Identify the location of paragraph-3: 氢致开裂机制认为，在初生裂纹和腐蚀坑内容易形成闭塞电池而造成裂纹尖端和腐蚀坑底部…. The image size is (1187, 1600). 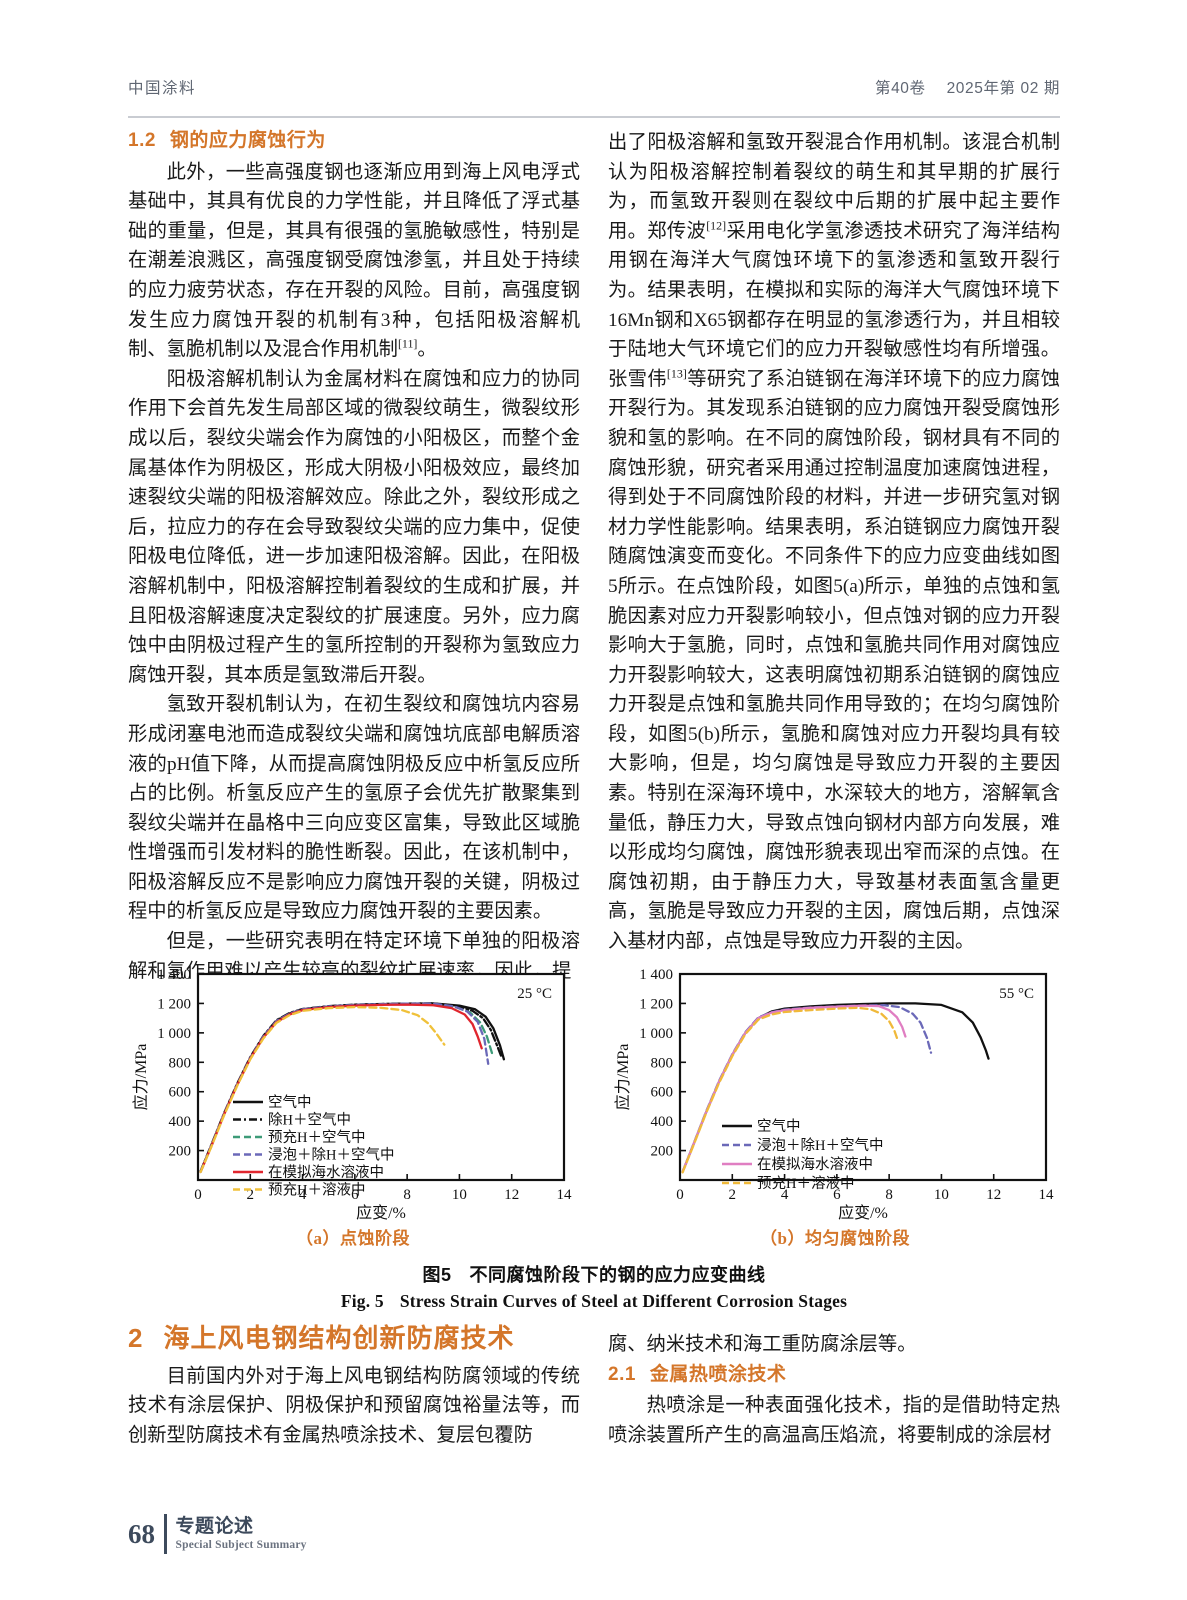
(354, 808).